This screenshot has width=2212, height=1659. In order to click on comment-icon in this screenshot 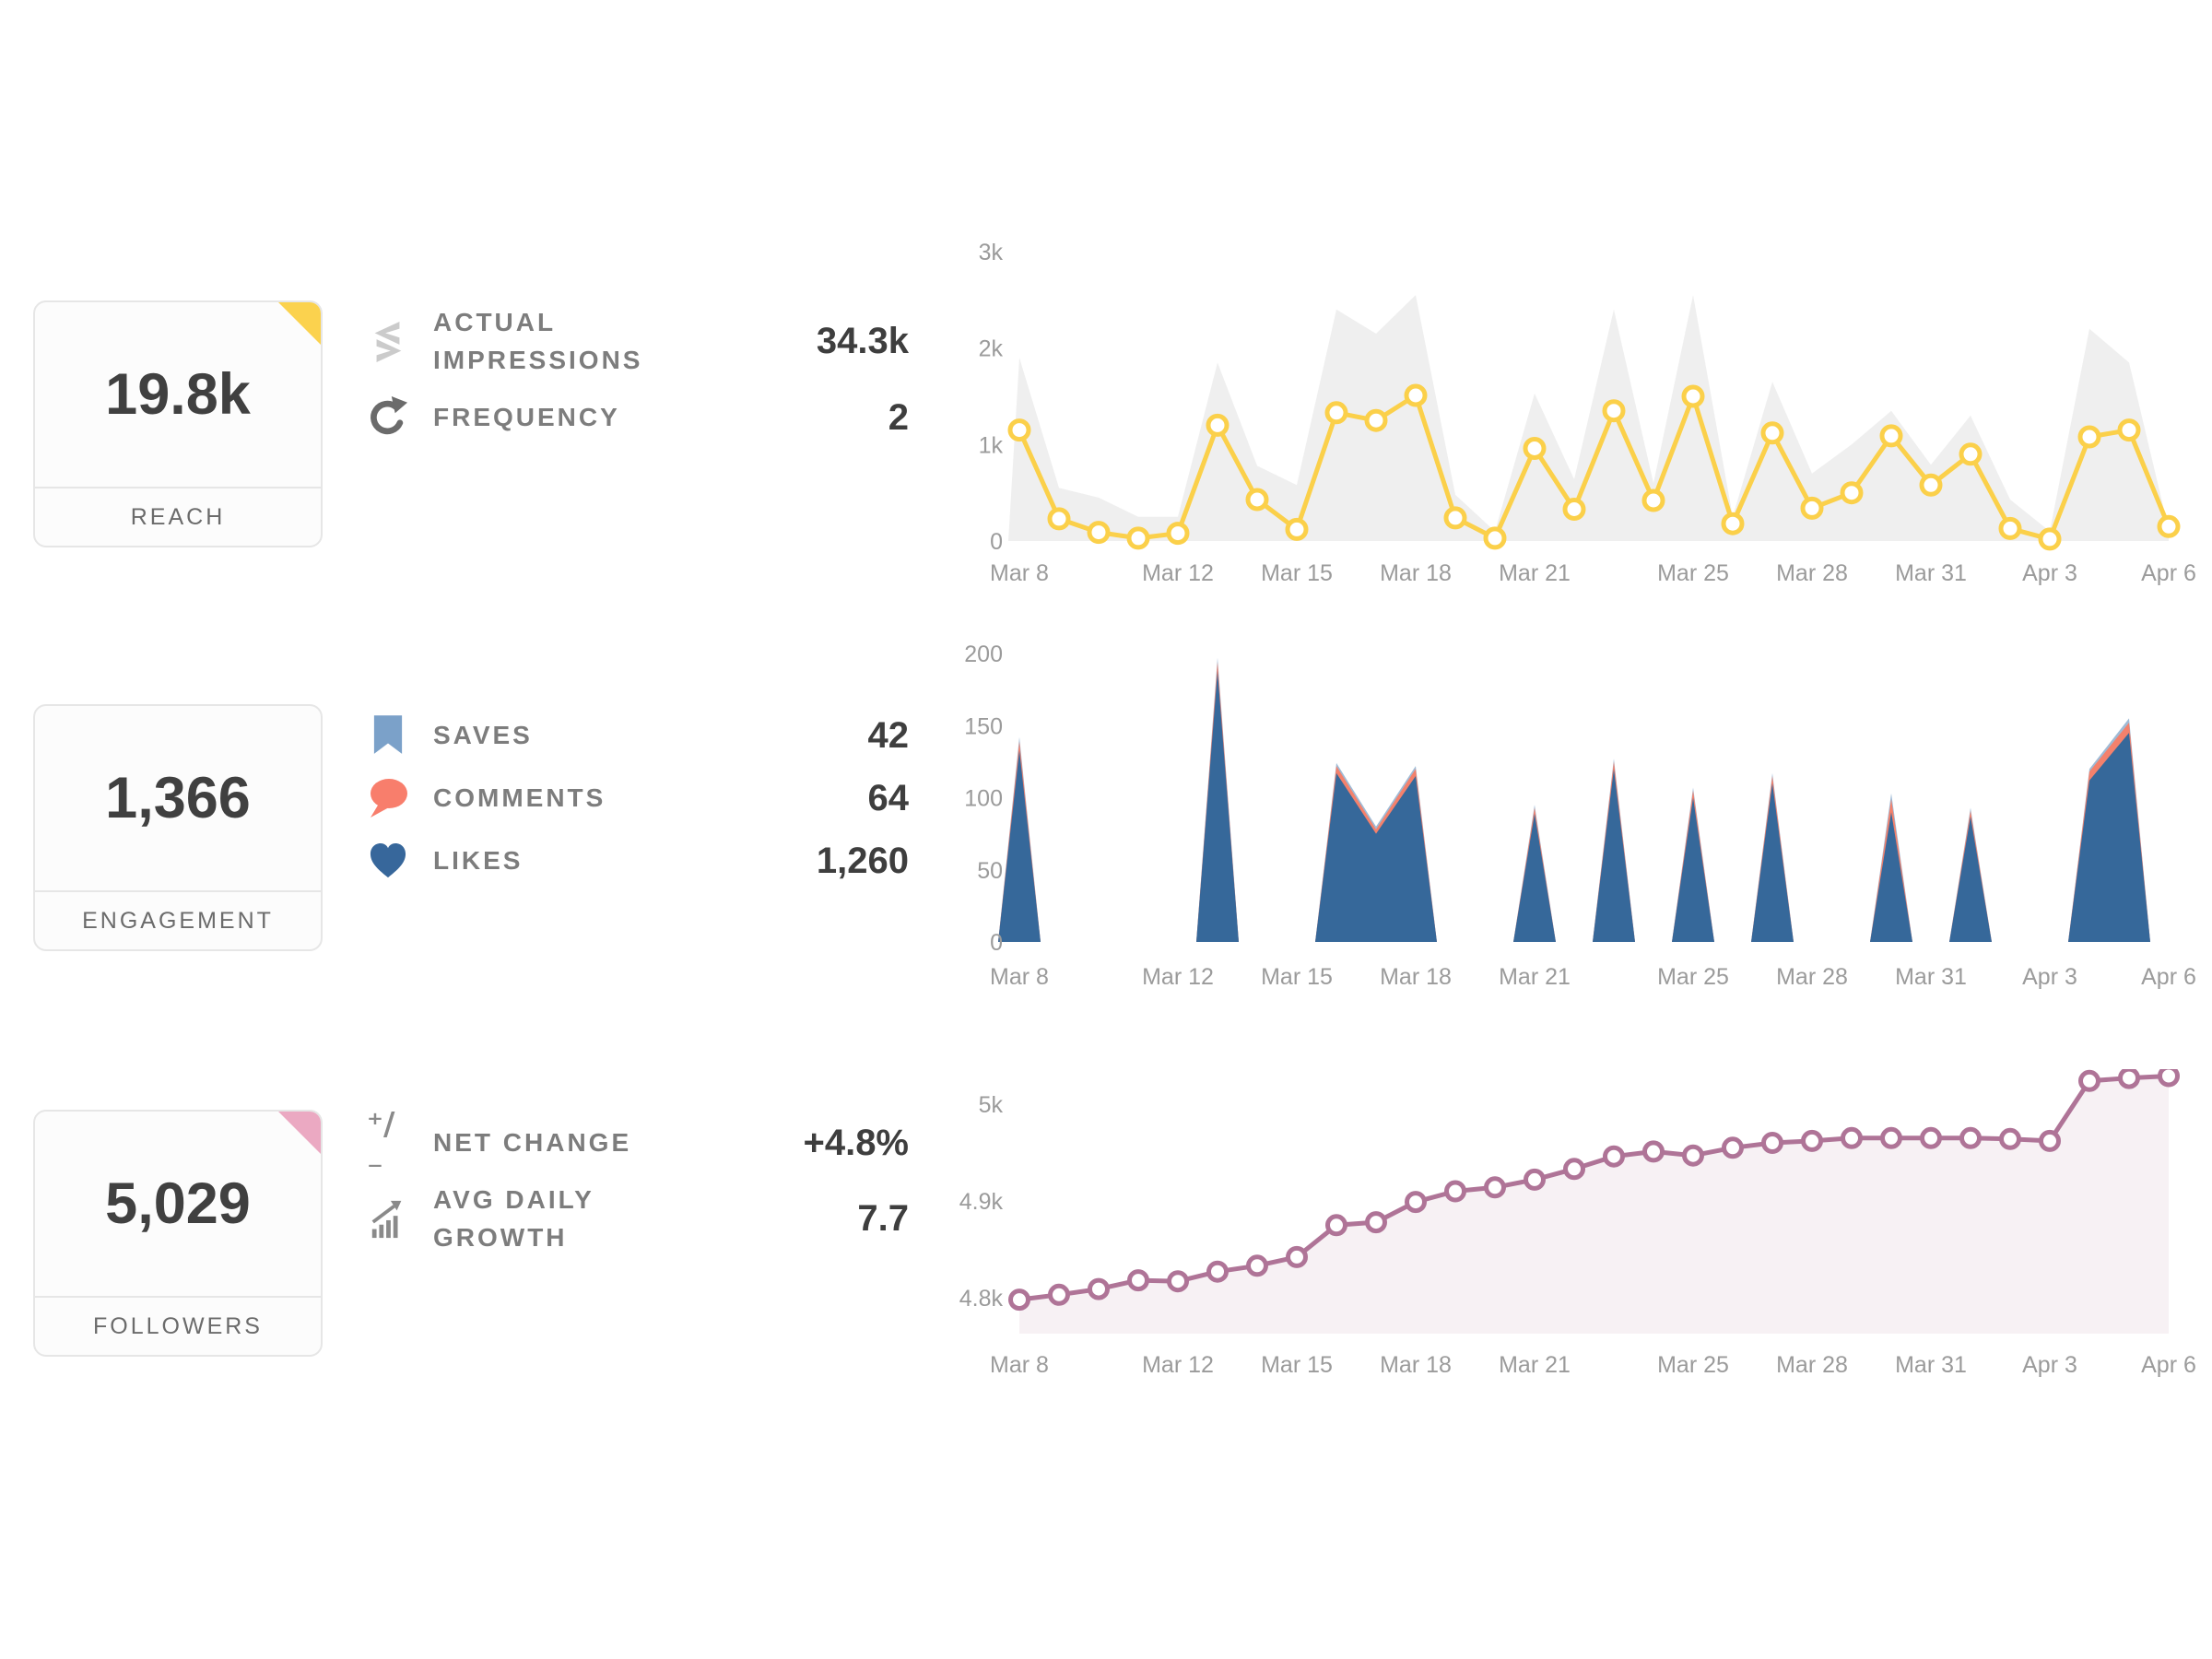, I will do `click(388, 798)`.